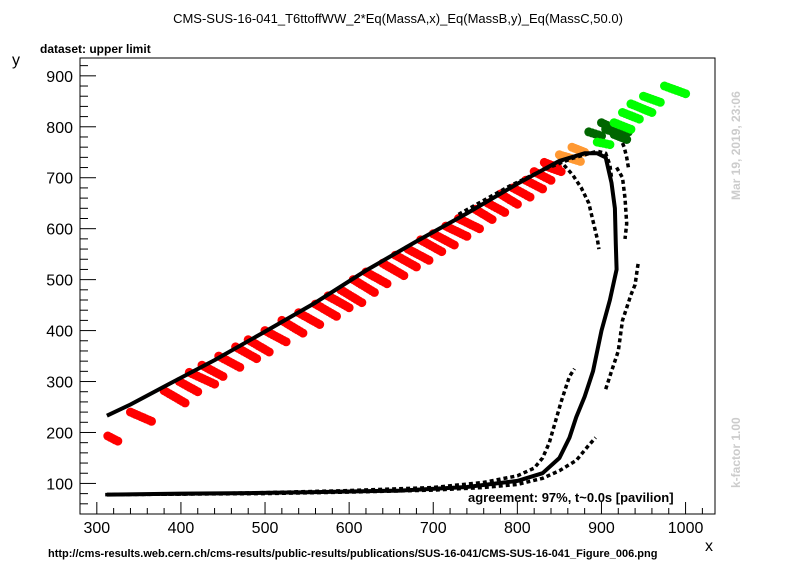 The width and height of the screenshot is (796, 572). What do you see at coordinates (736, 452) in the screenshot?
I see `kfactor-label: k-factor 1.00` at bounding box center [736, 452].